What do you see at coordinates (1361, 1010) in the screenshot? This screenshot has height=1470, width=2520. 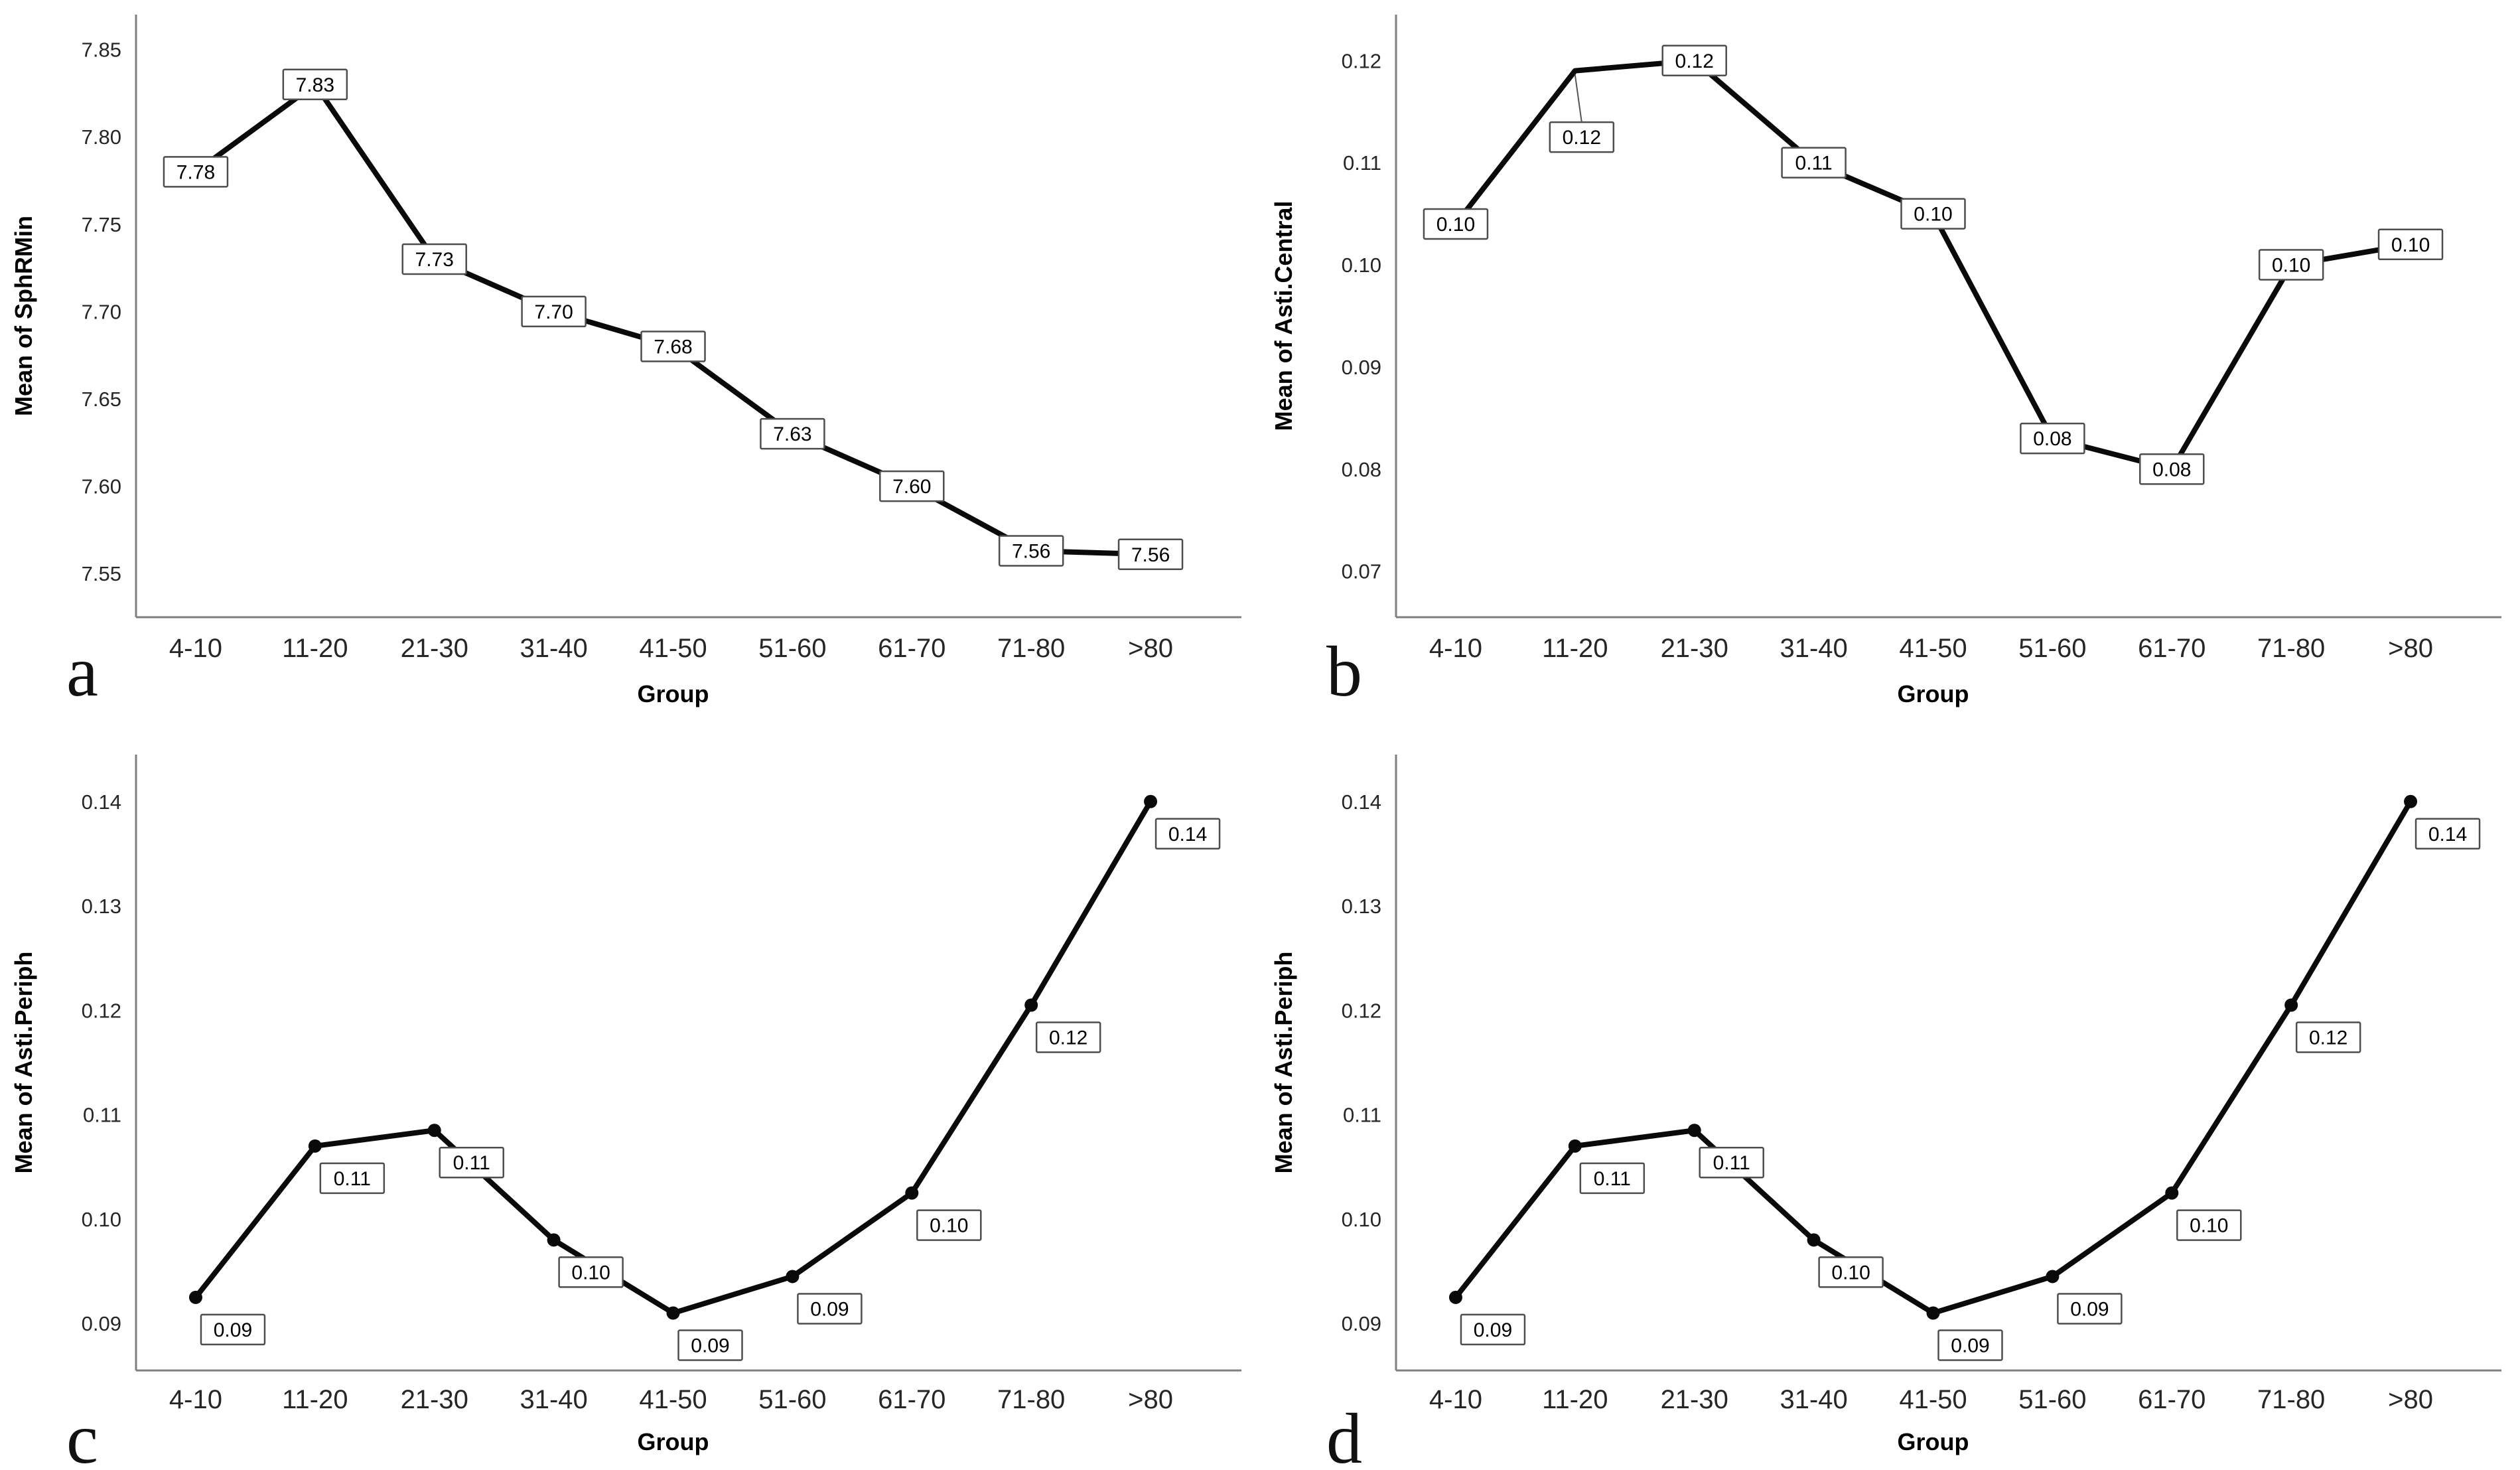 I see `y-tick-label: 0.12` at bounding box center [1361, 1010].